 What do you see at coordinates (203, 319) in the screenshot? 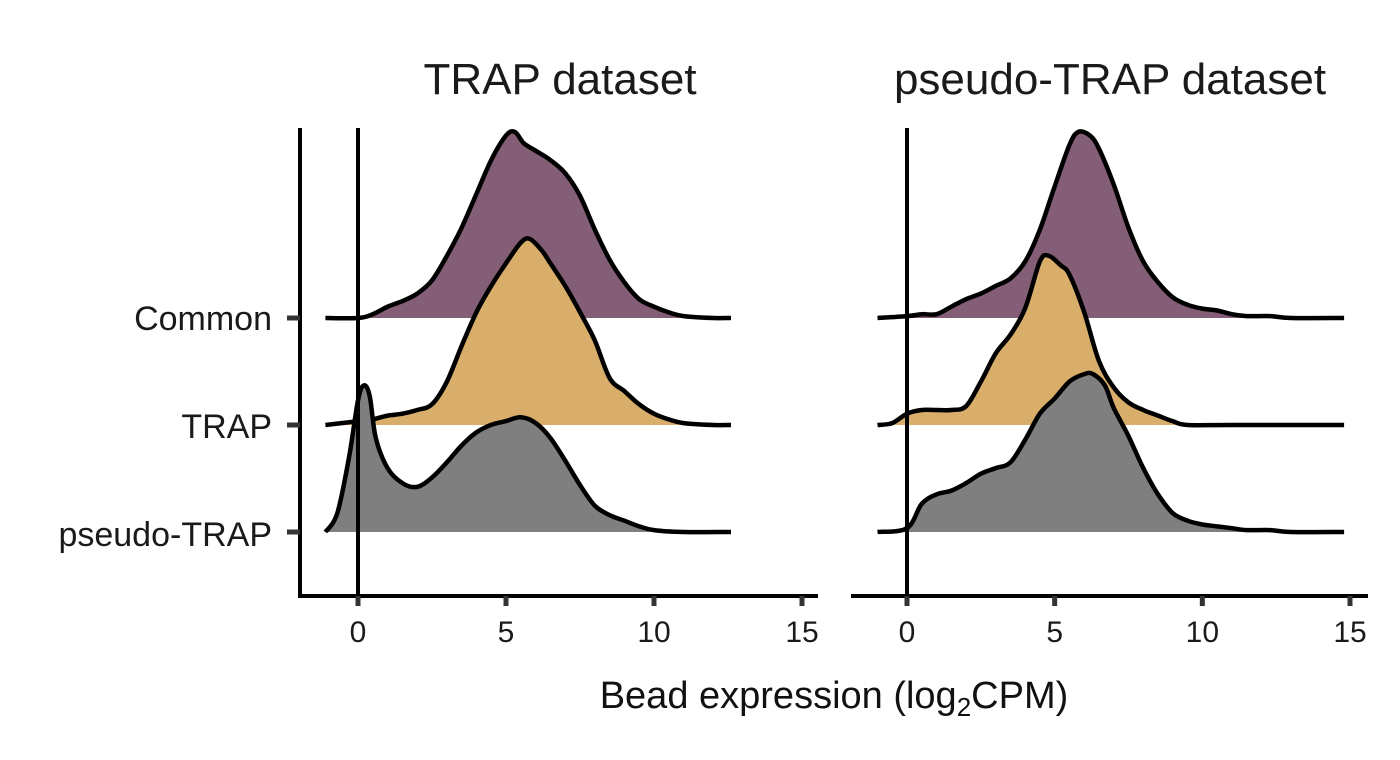
I see `y-label-common: Common` at bounding box center [203, 319].